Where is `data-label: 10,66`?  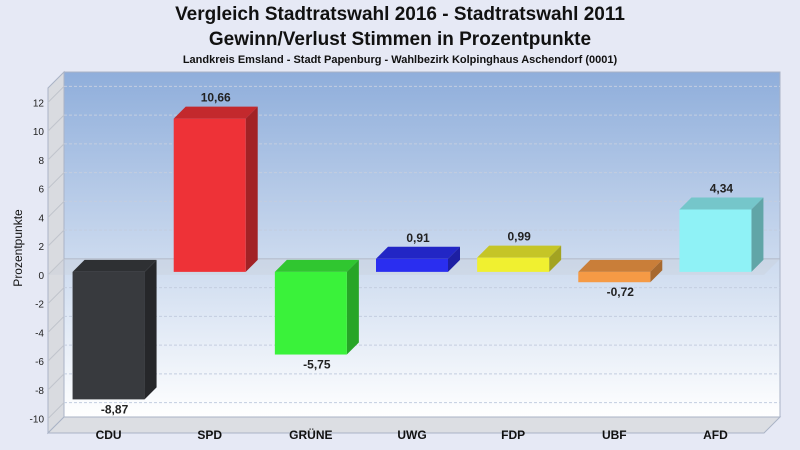 data-label: 10,66 is located at coordinates (216, 98).